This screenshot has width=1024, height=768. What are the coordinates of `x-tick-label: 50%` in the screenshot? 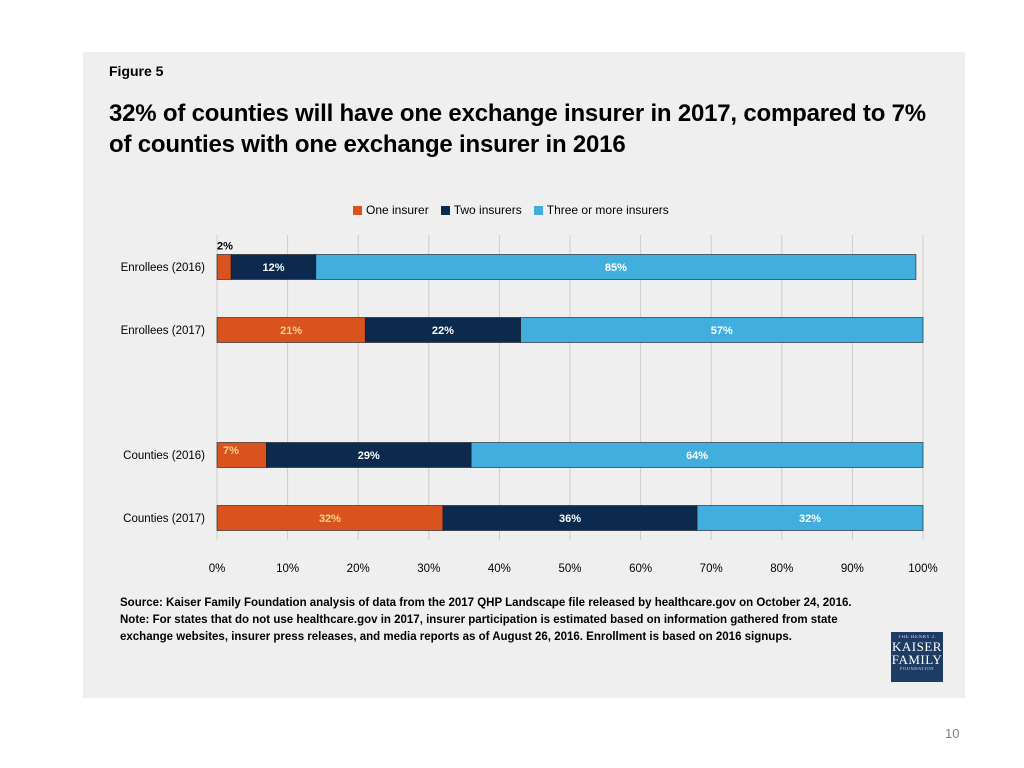 It's located at (569, 569).